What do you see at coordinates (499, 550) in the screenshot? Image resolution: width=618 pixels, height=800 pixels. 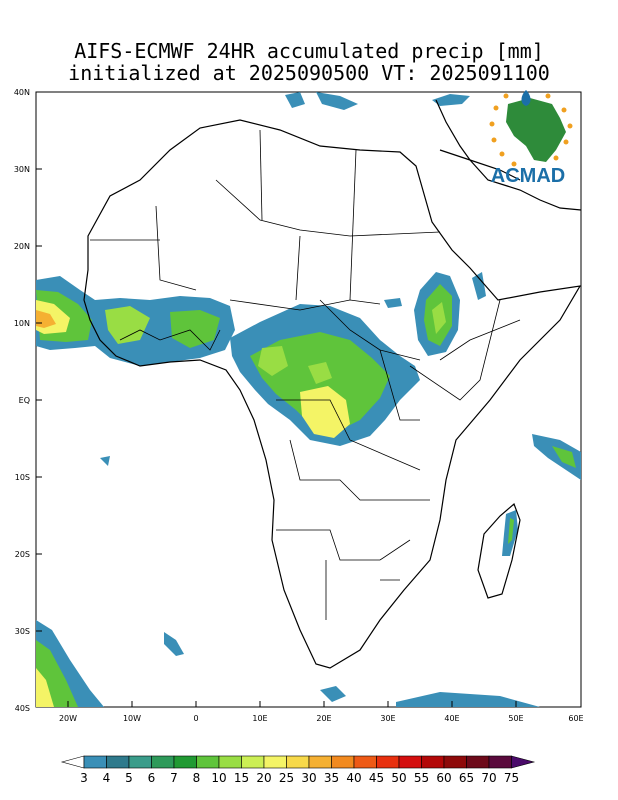 I see `madagascar-coast` at bounding box center [499, 550].